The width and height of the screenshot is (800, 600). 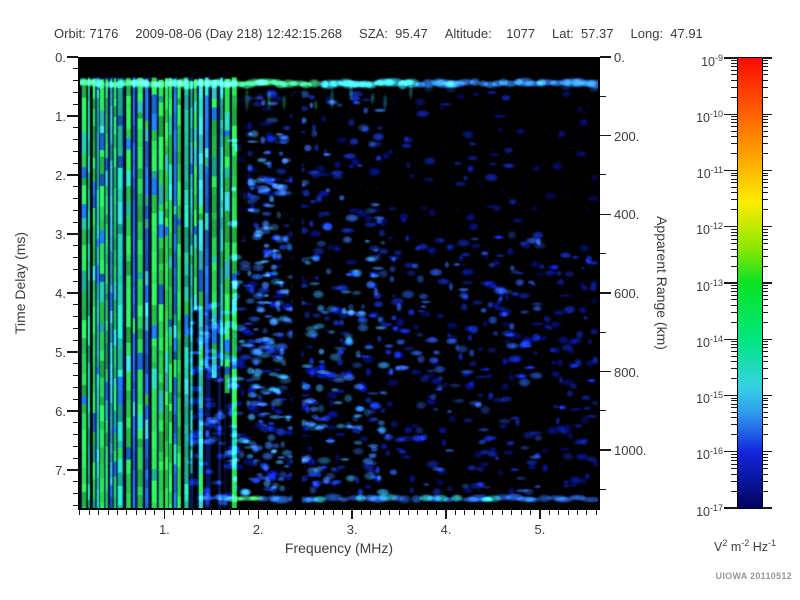 I want to click on colorbar, so click(x=750, y=283).